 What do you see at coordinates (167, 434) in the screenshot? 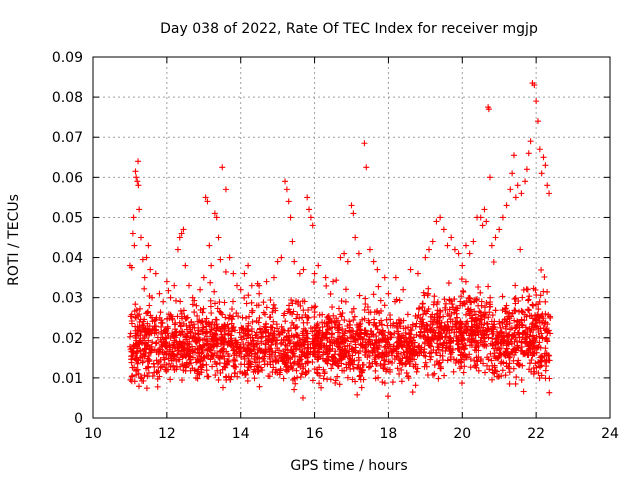
I see `x-tick-label: 12` at bounding box center [167, 434].